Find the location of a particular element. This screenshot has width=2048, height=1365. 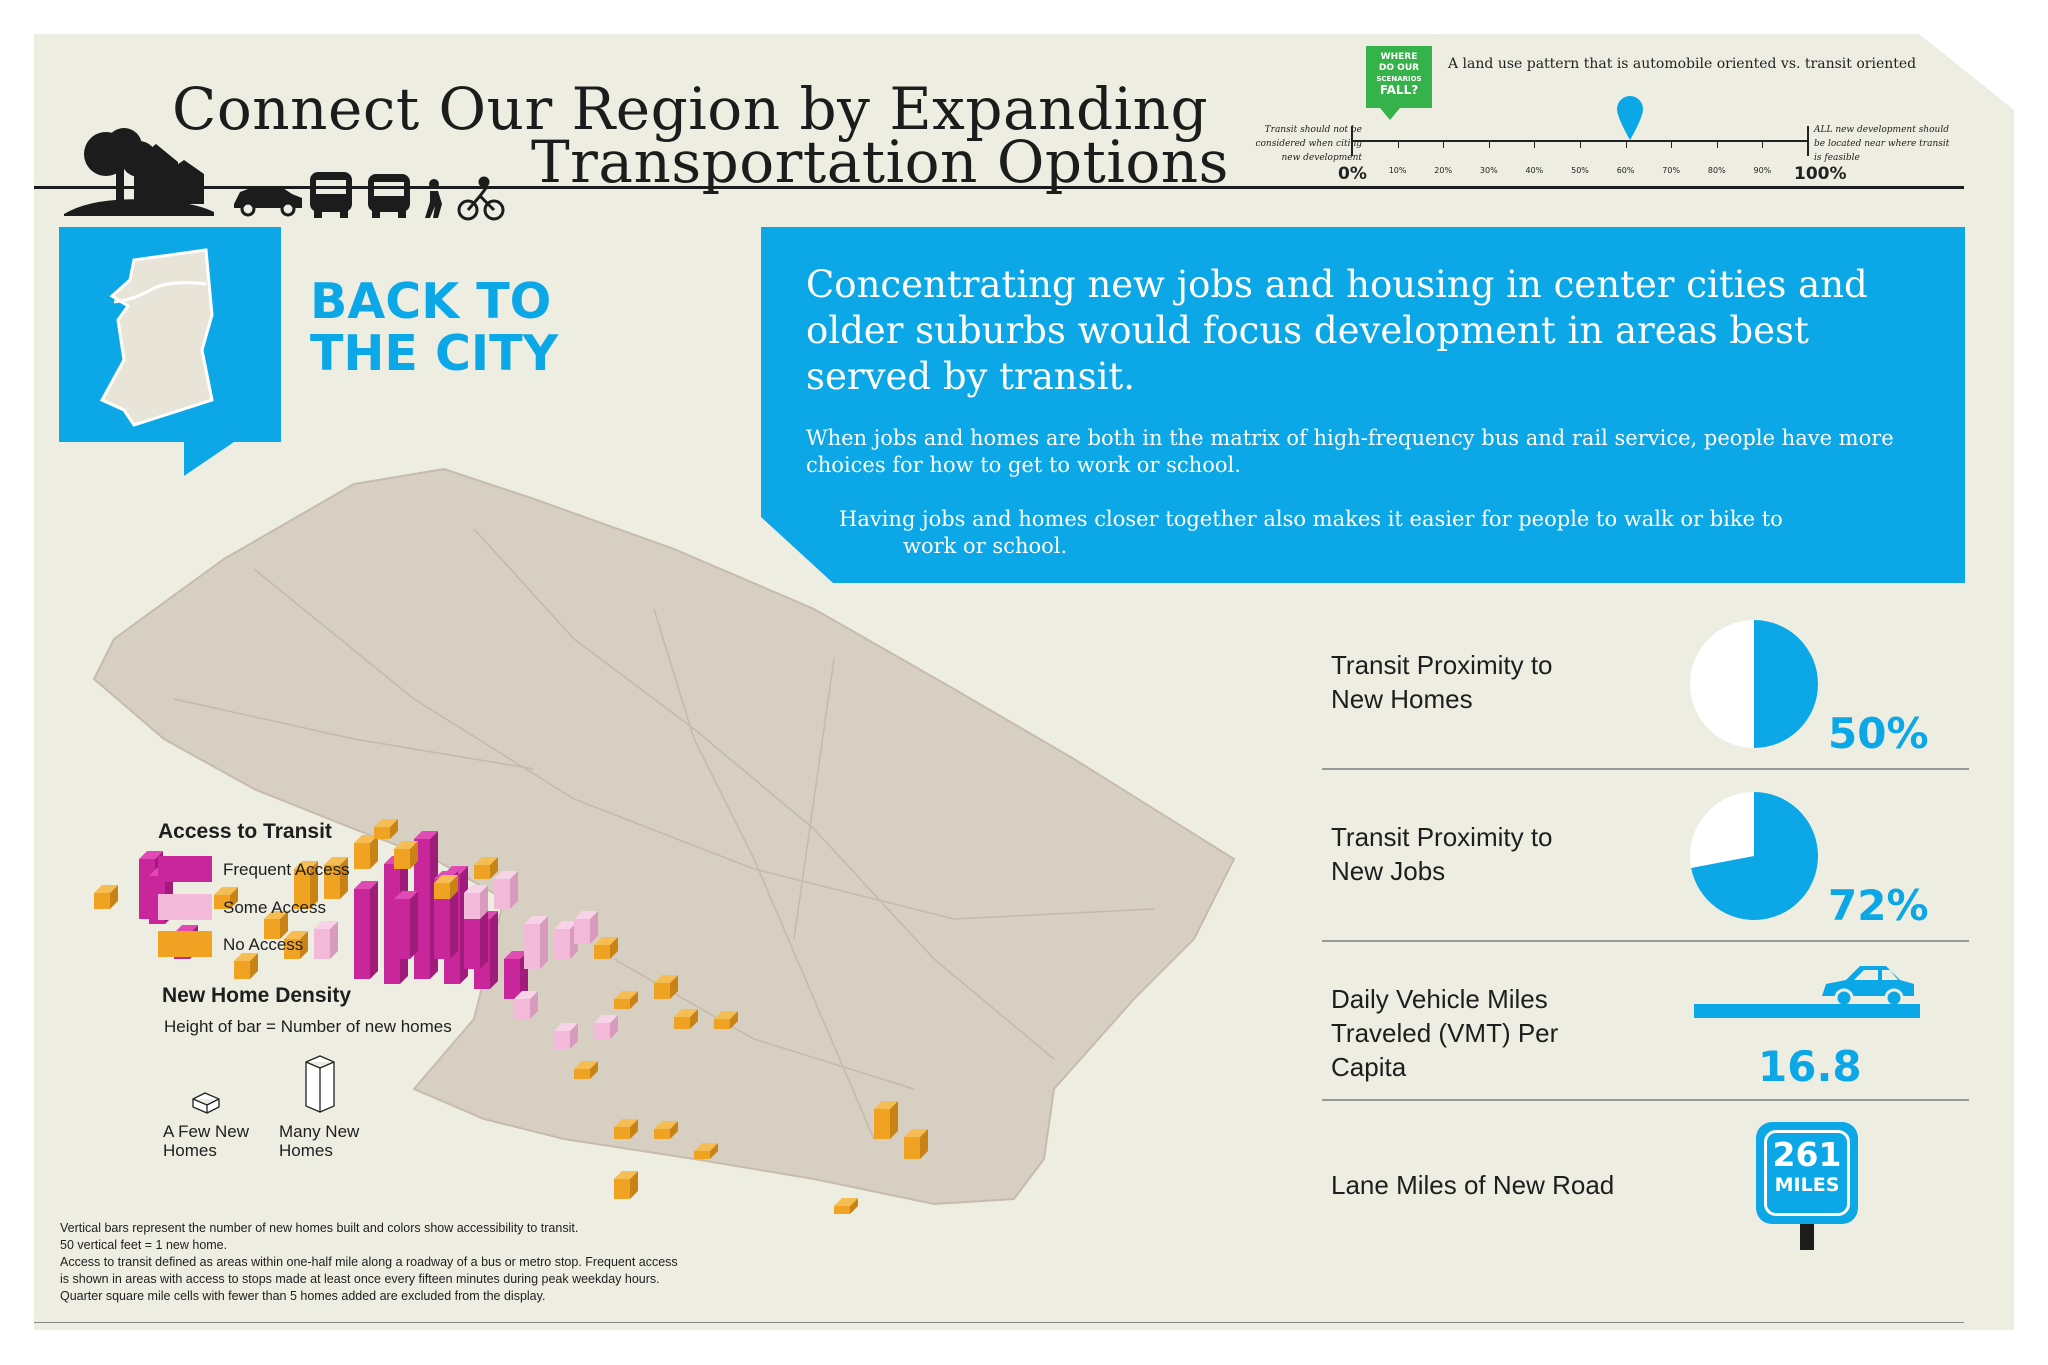

note-line: considered when citing is located at coordinates (1308, 144).